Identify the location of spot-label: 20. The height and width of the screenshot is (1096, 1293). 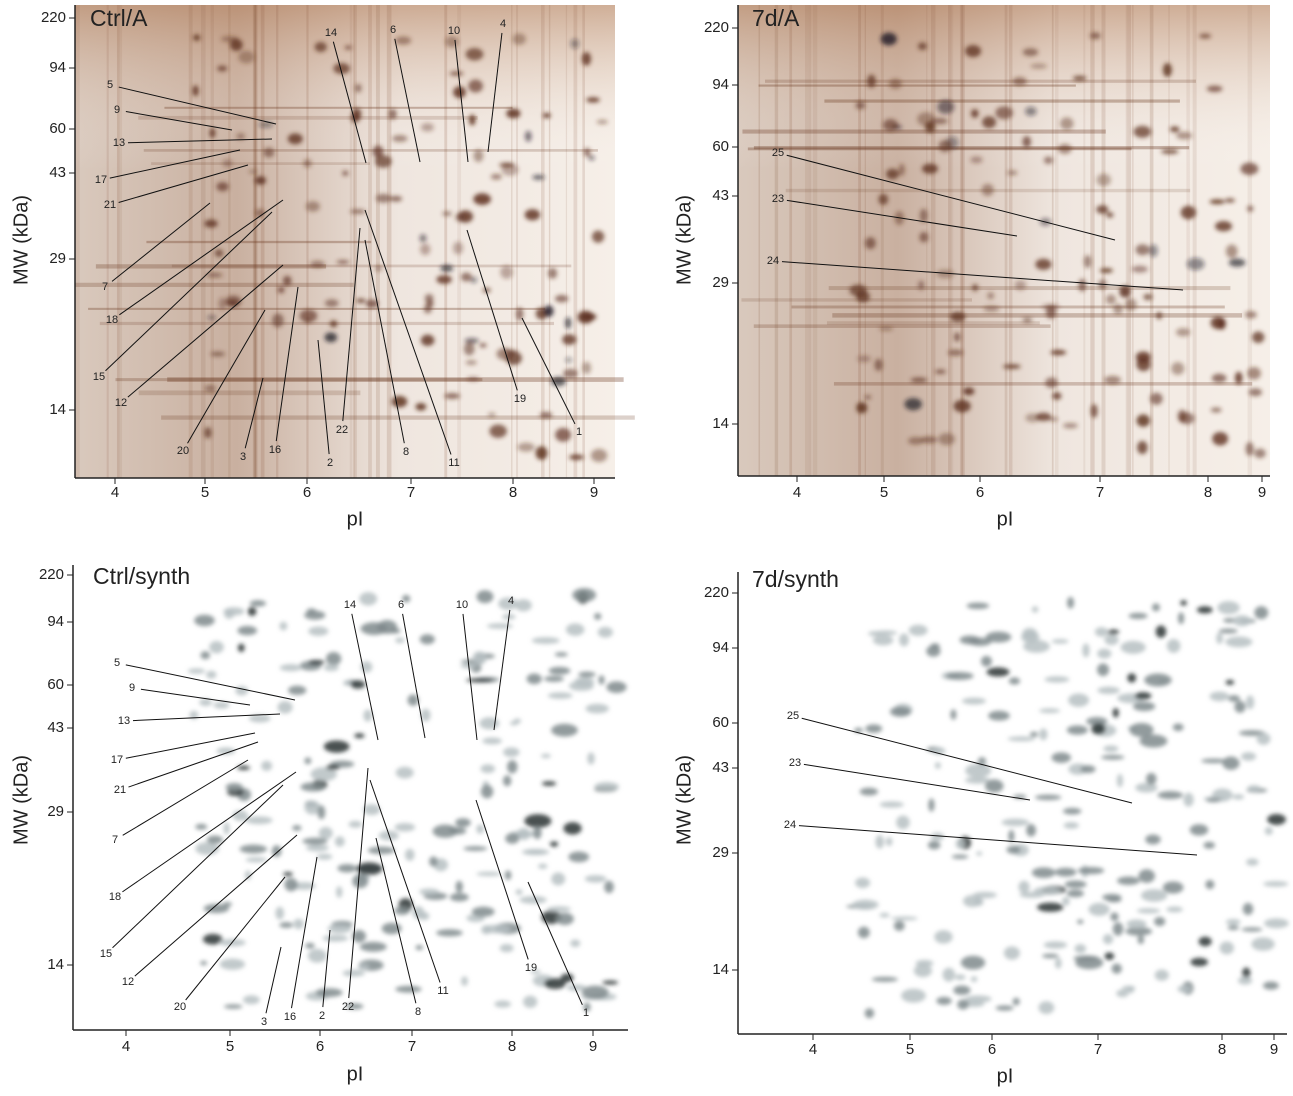
(183, 451).